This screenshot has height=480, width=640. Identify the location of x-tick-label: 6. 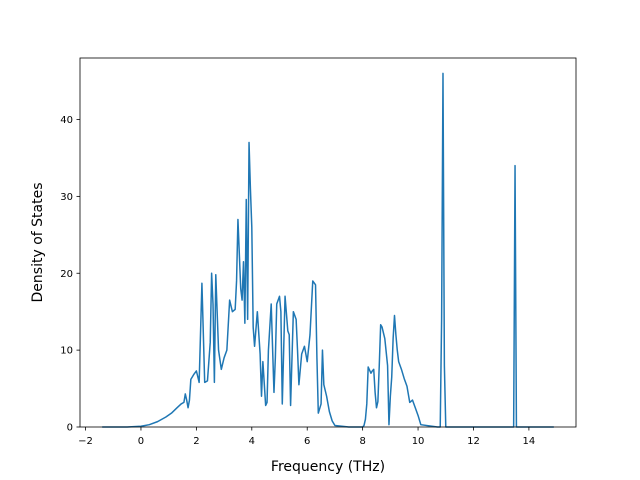
(307, 441).